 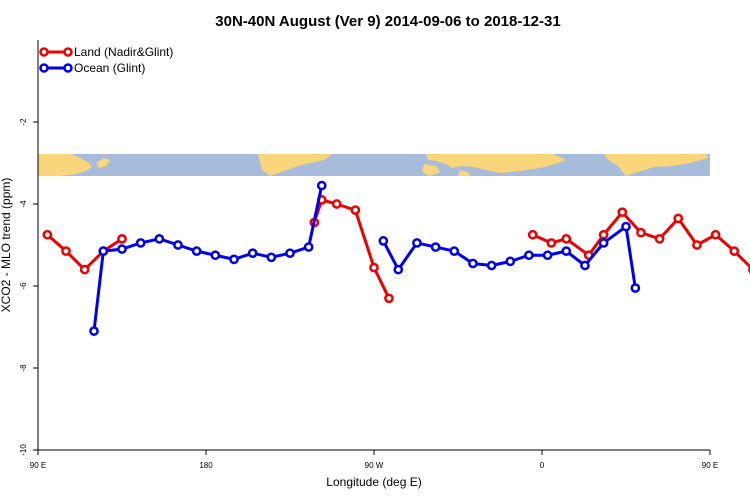 I want to click on y-tick-label: -6, so click(x=23, y=286).